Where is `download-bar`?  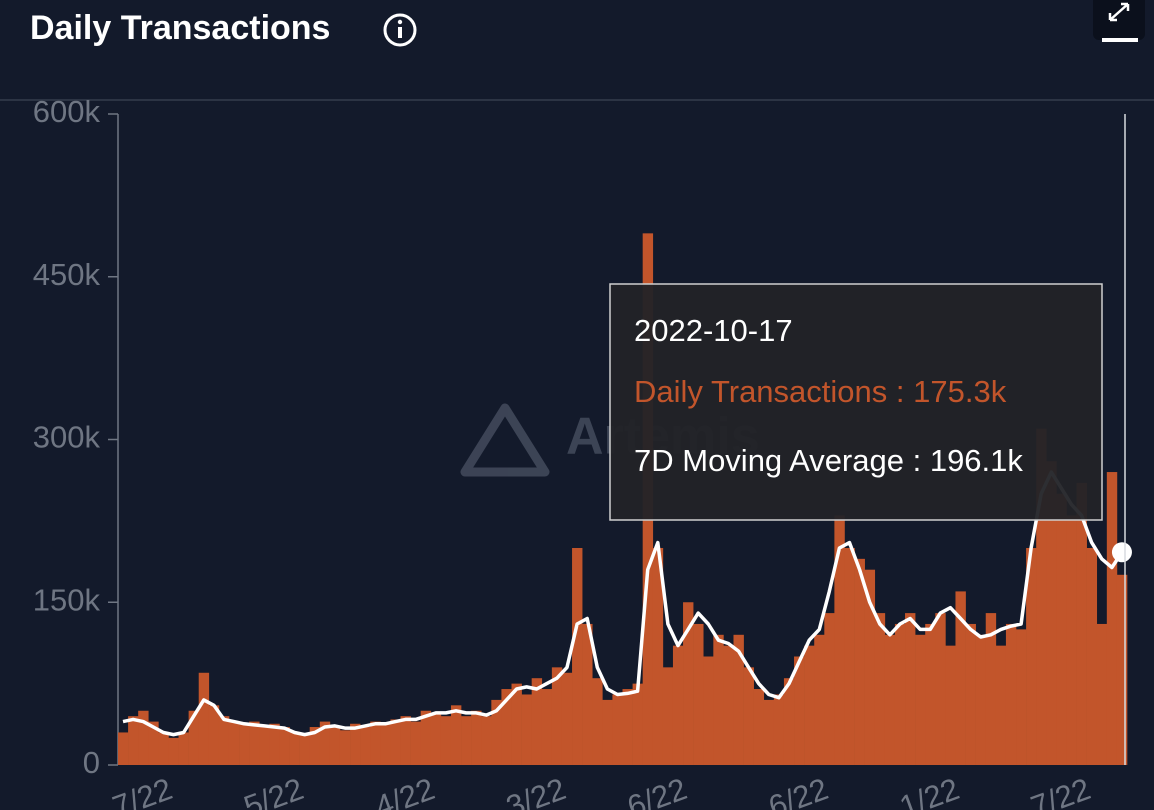
download-bar is located at coordinates (1120, 40).